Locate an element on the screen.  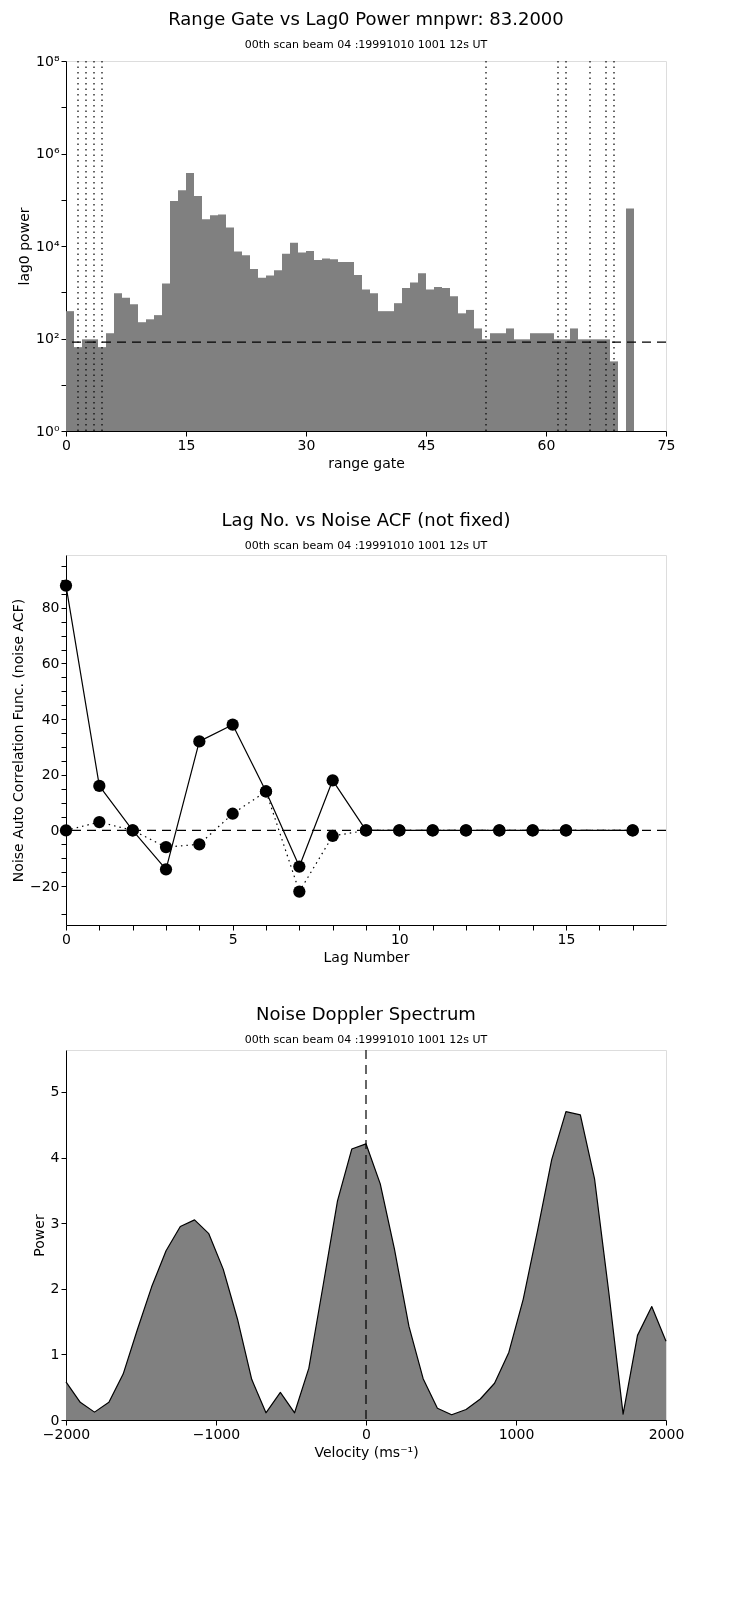
y-tick-label: 80 is located at coordinates (50, 607).